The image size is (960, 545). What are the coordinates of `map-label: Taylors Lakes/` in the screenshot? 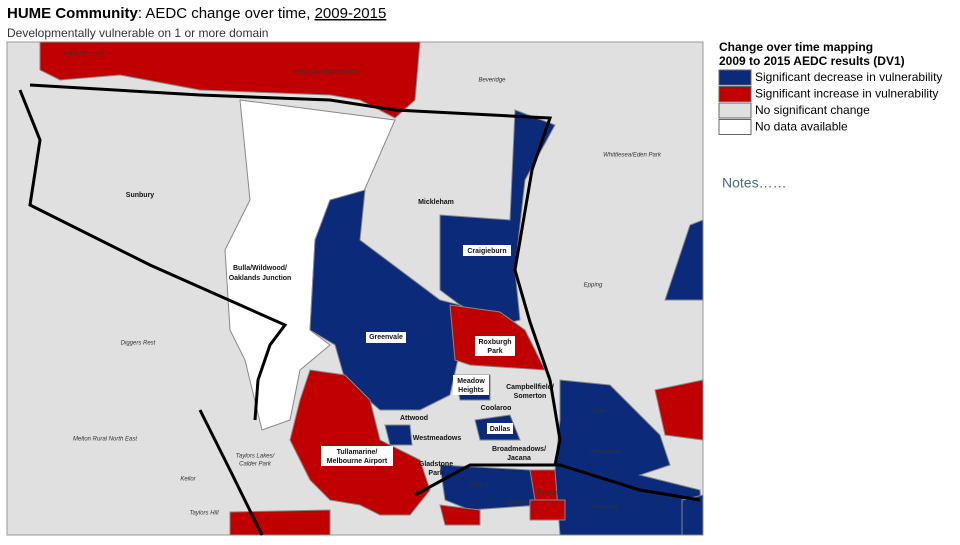 It's located at (256, 457).